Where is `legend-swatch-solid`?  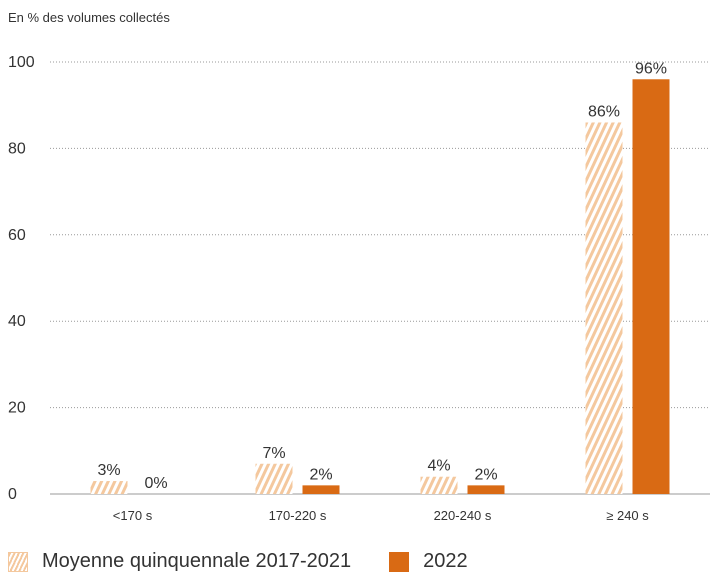
legend-swatch-solid is located at coordinates (399, 561).